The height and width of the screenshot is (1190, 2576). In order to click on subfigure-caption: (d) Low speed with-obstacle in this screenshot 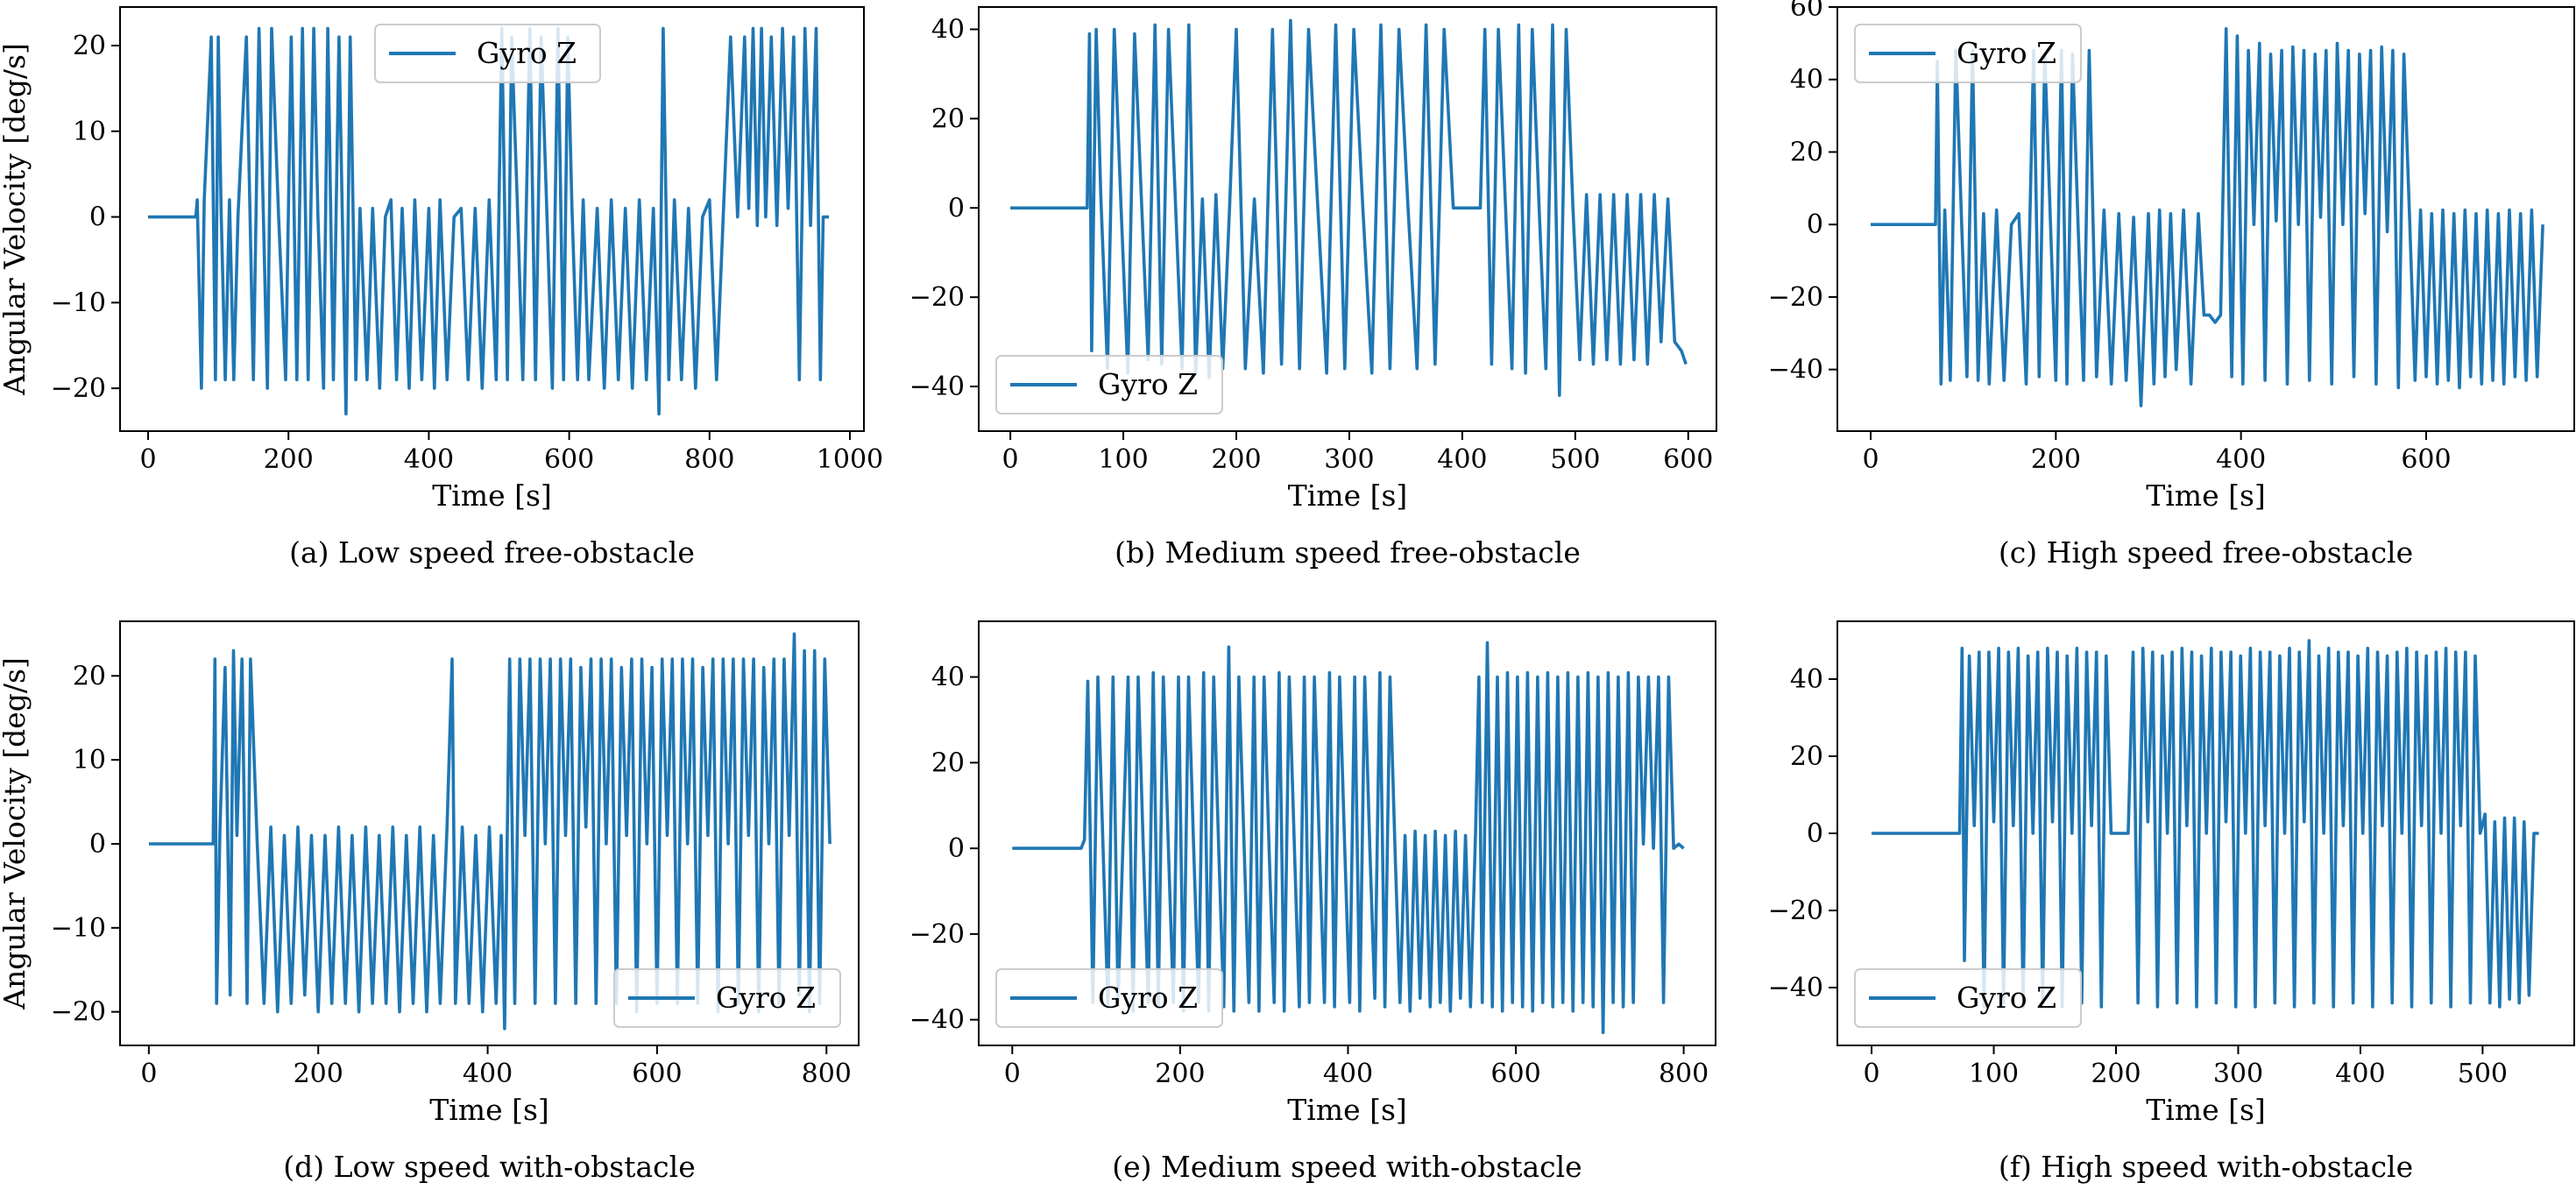, I will do `click(489, 1167)`.